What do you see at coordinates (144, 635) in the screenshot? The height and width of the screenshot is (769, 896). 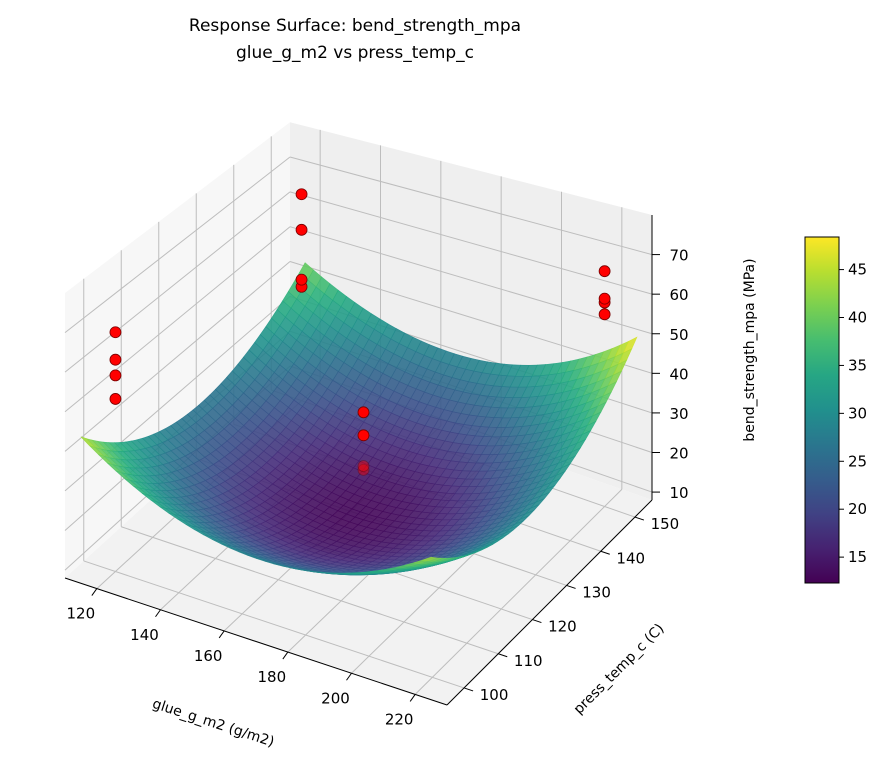 I see `x-tick-label: 140` at bounding box center [144, 635].